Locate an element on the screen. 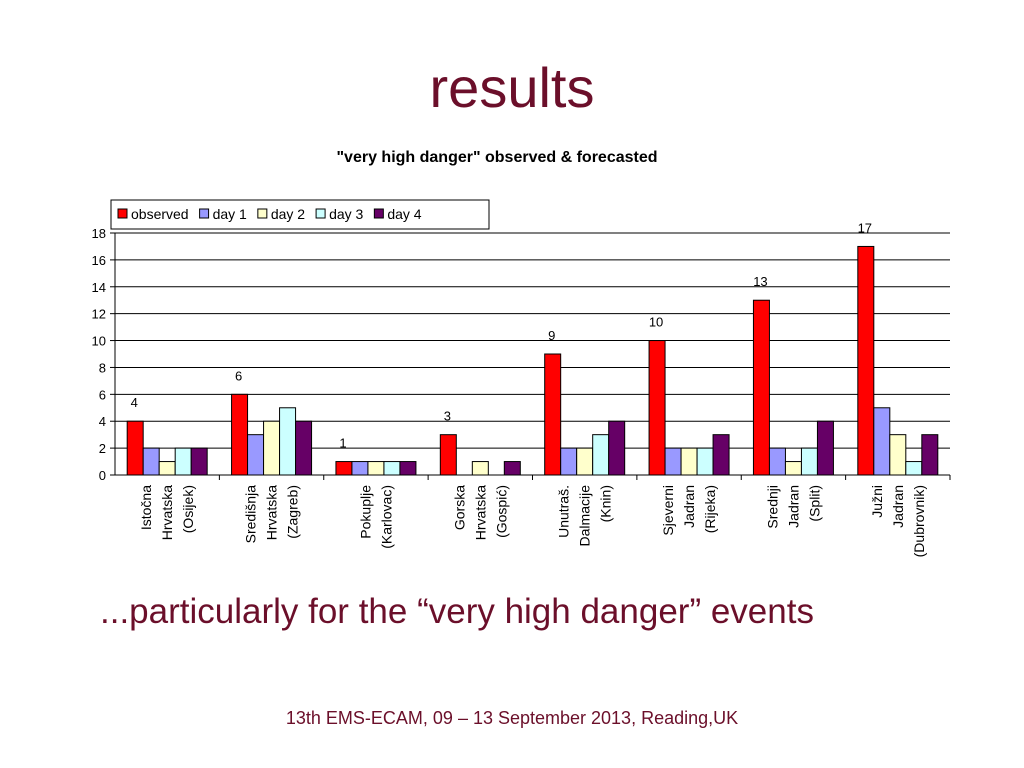 Image resolution: width=1024 pixels, height=768 pixels. x-tick-label-line: Dalmacije is located at coordinates (585, 516).